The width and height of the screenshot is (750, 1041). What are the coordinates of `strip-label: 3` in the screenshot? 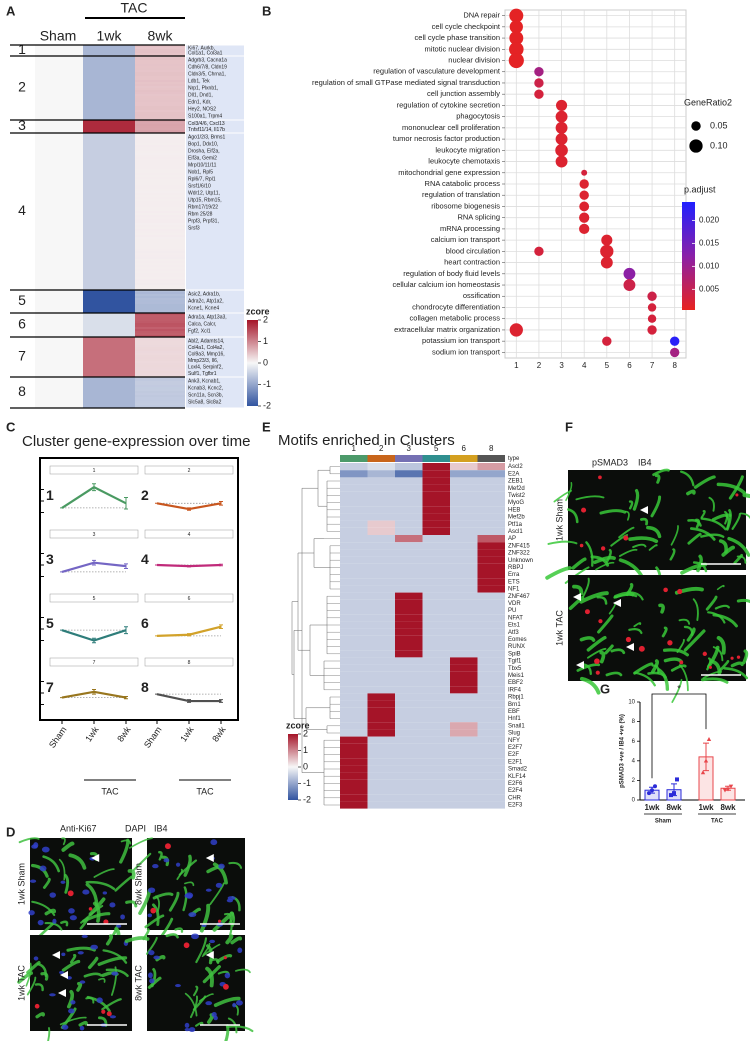 It's located at (94, 535).